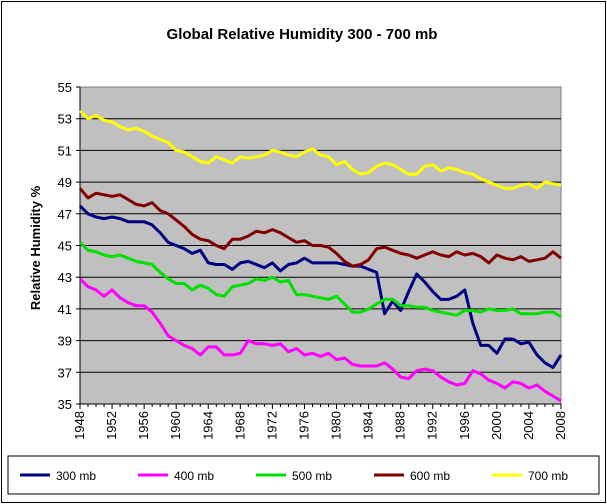 The width and height of the screenshot is (607, 504). I want to click on y-tick-label: 55, so click(65, 87).